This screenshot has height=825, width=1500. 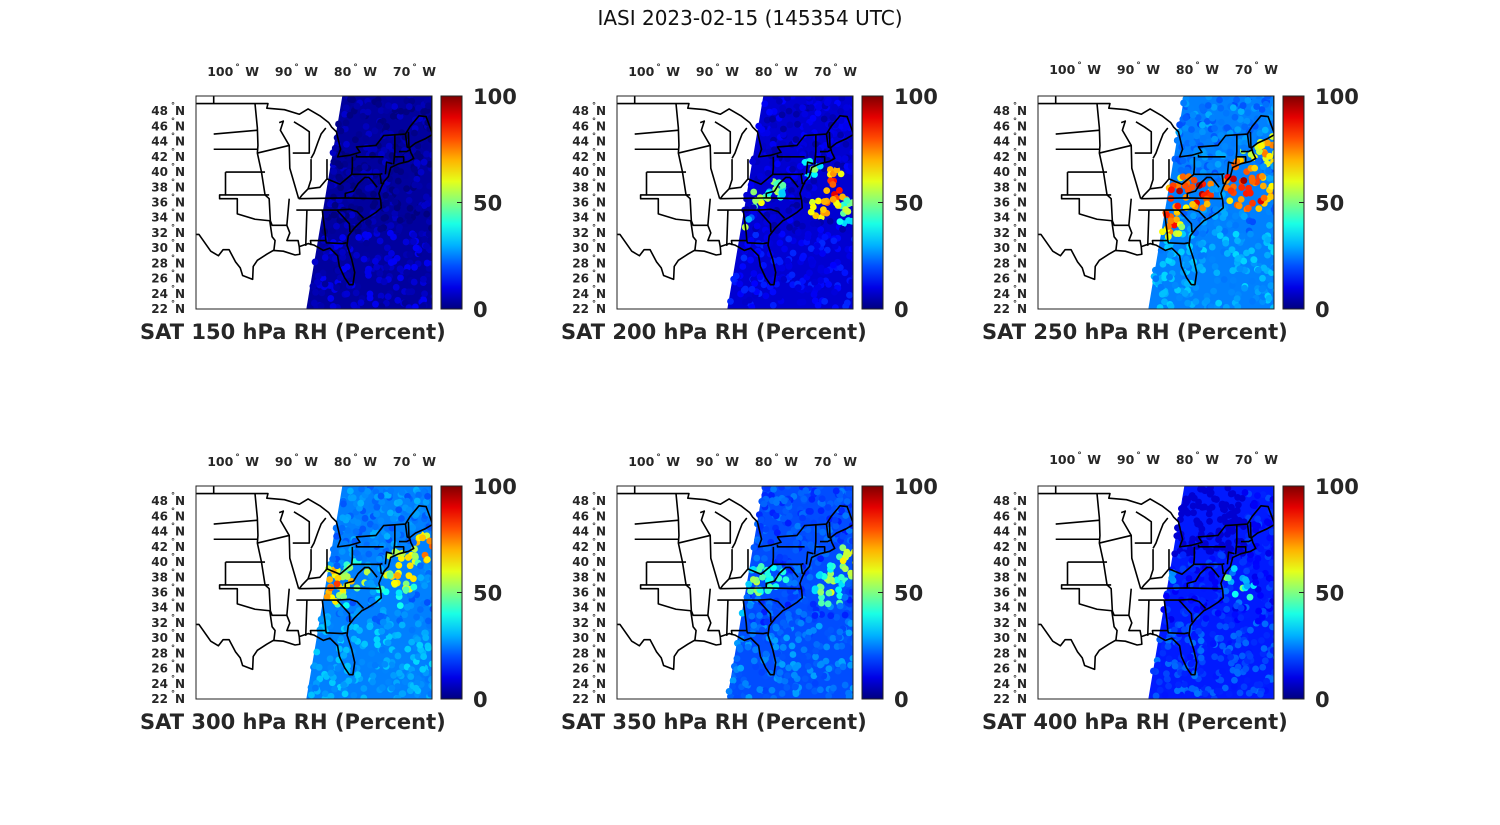 I want to click on lon-tick-label: 80, so click(x=764, y=461).